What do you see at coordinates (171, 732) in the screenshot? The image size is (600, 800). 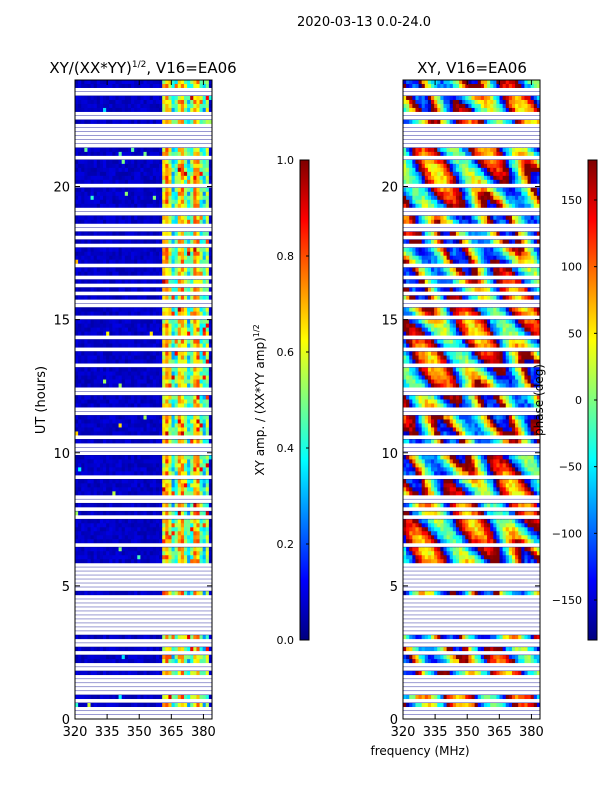 I see `x-tick-label: 365` at bounding box center [171, 732].